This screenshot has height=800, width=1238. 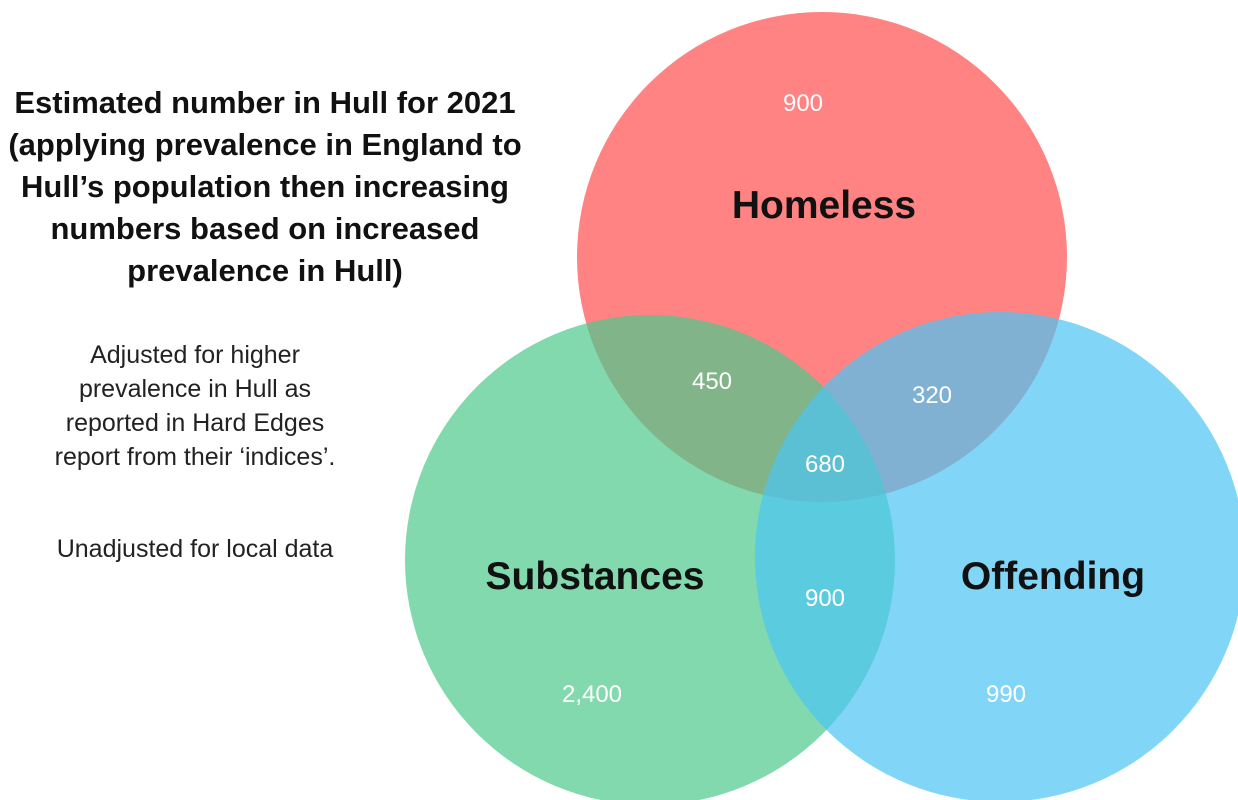 What do you see at coordinates (712, 381) in the screenshot?
I see `homeless-substances-value: 450` at bounding box center [712, 381].